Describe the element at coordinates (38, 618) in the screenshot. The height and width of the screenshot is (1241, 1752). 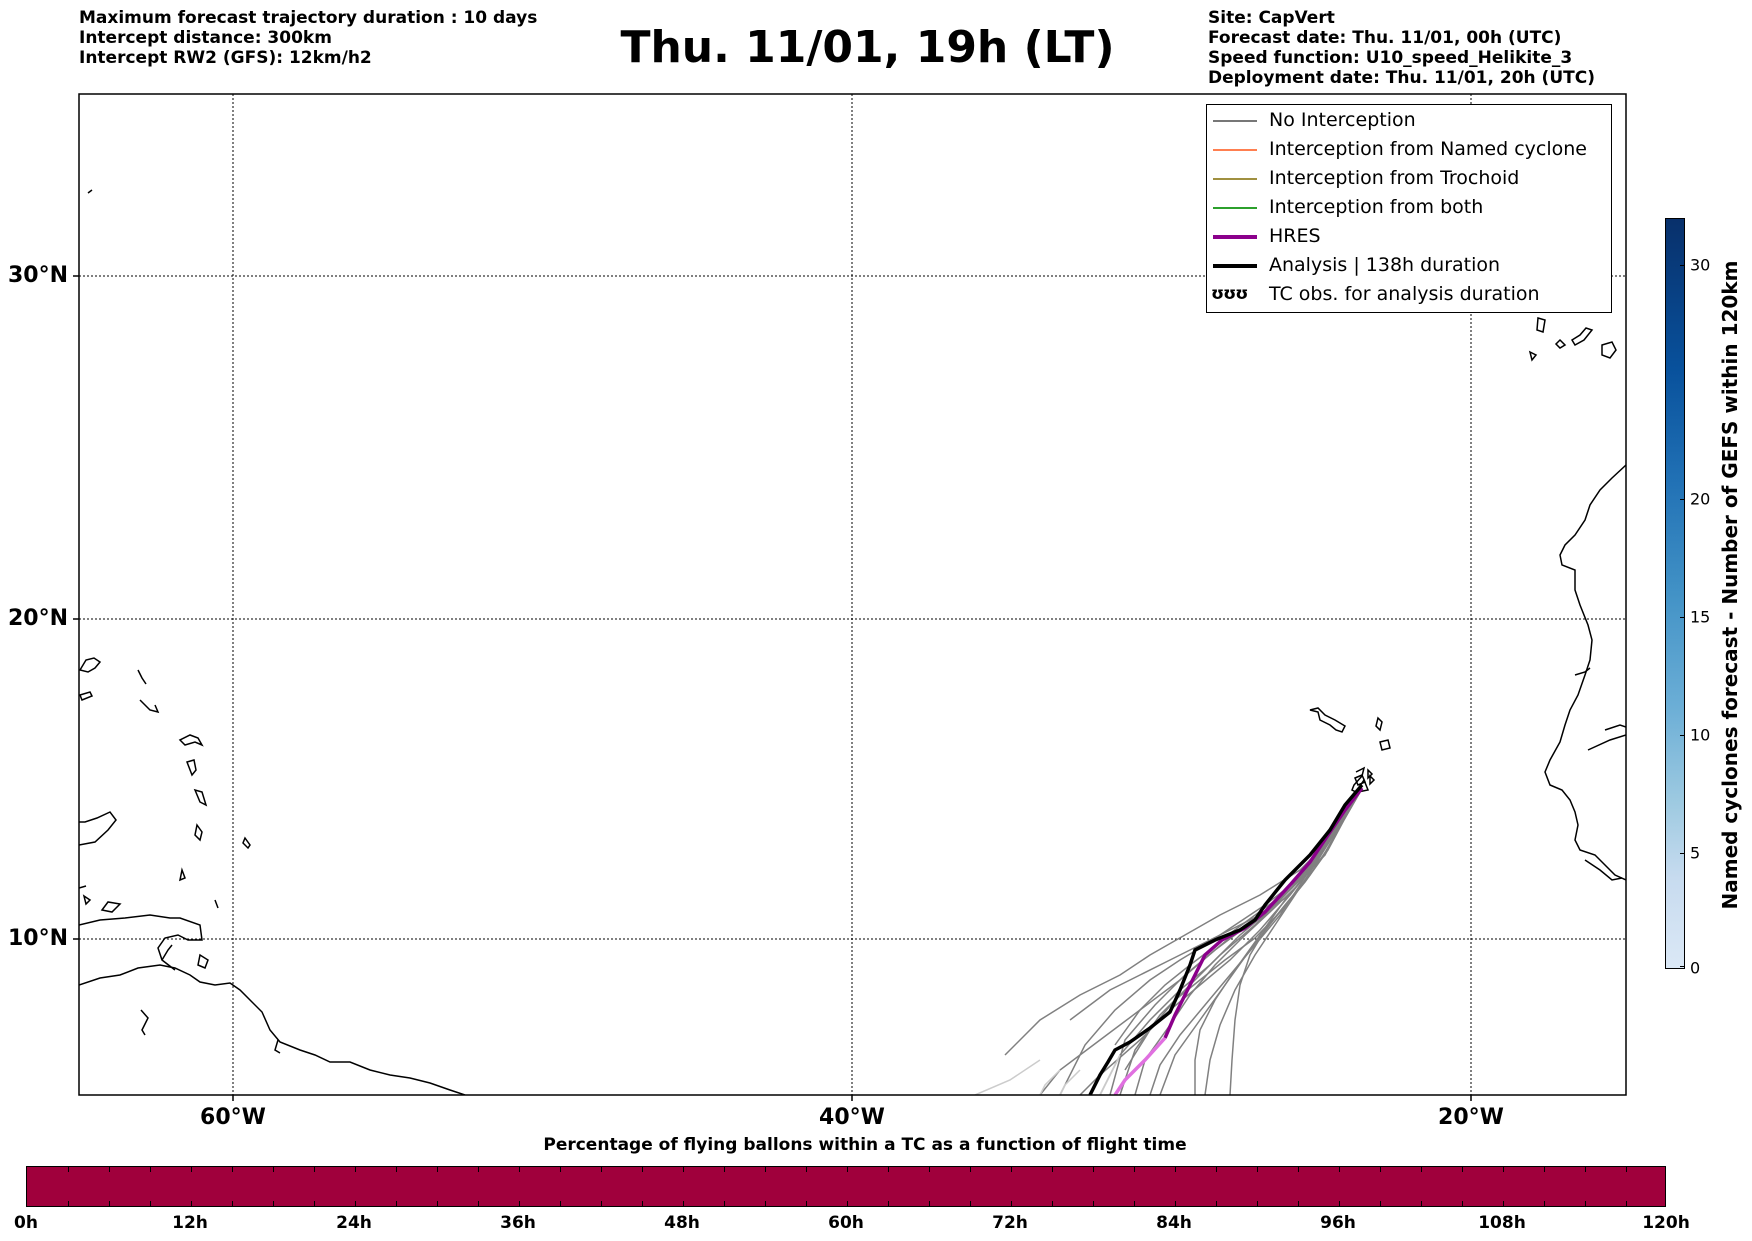
I see `lat-label-20n: 20°N` at that location.